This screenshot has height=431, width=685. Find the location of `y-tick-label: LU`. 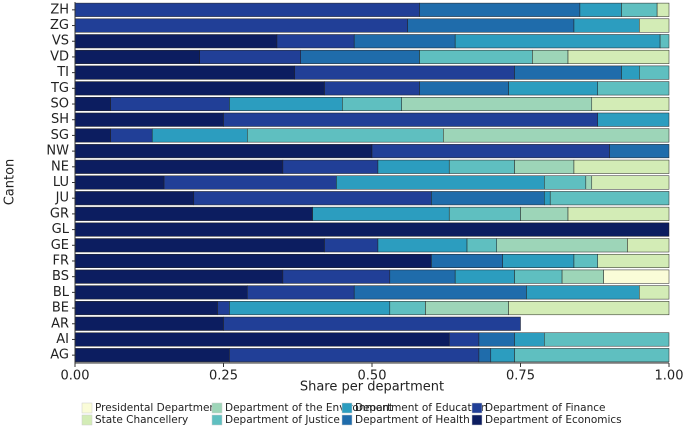

y-tick-label: LU is located at coordinates (61, 182).